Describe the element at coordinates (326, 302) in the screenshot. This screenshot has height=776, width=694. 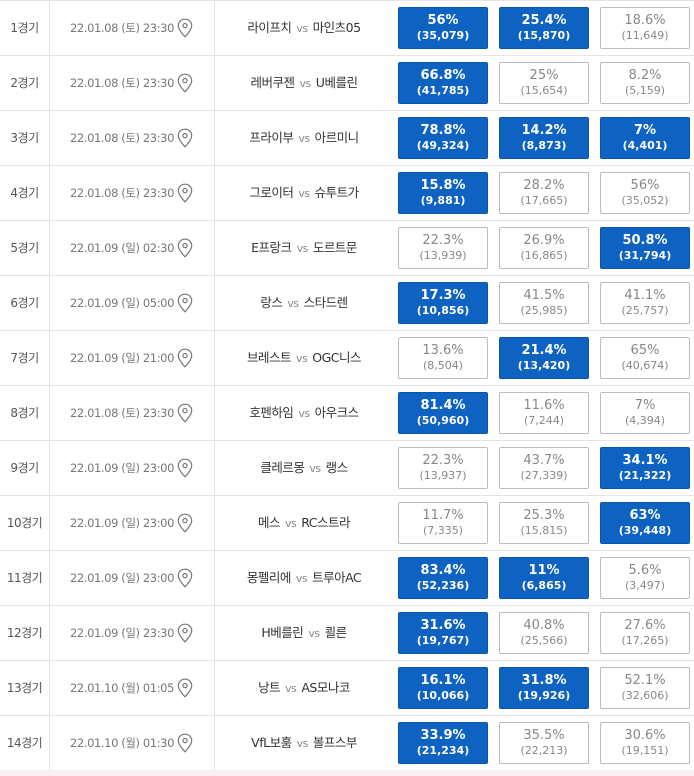
I see `away-team: 스타드렌` at that location.